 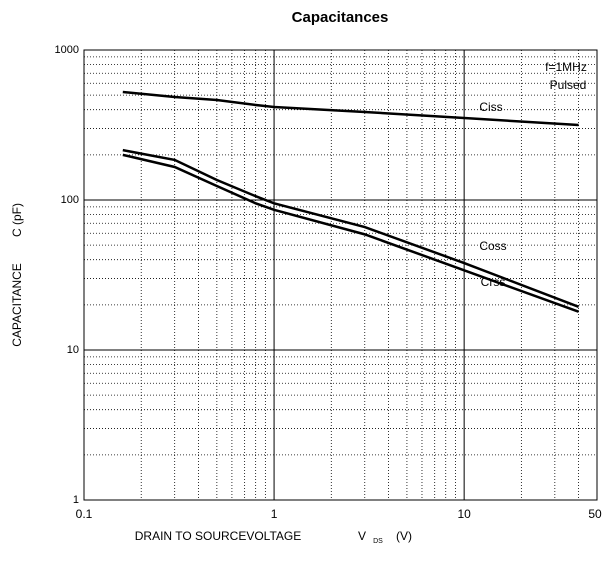 I want to click on y-label-symbol: C (pF), so click(x=17, y=220).